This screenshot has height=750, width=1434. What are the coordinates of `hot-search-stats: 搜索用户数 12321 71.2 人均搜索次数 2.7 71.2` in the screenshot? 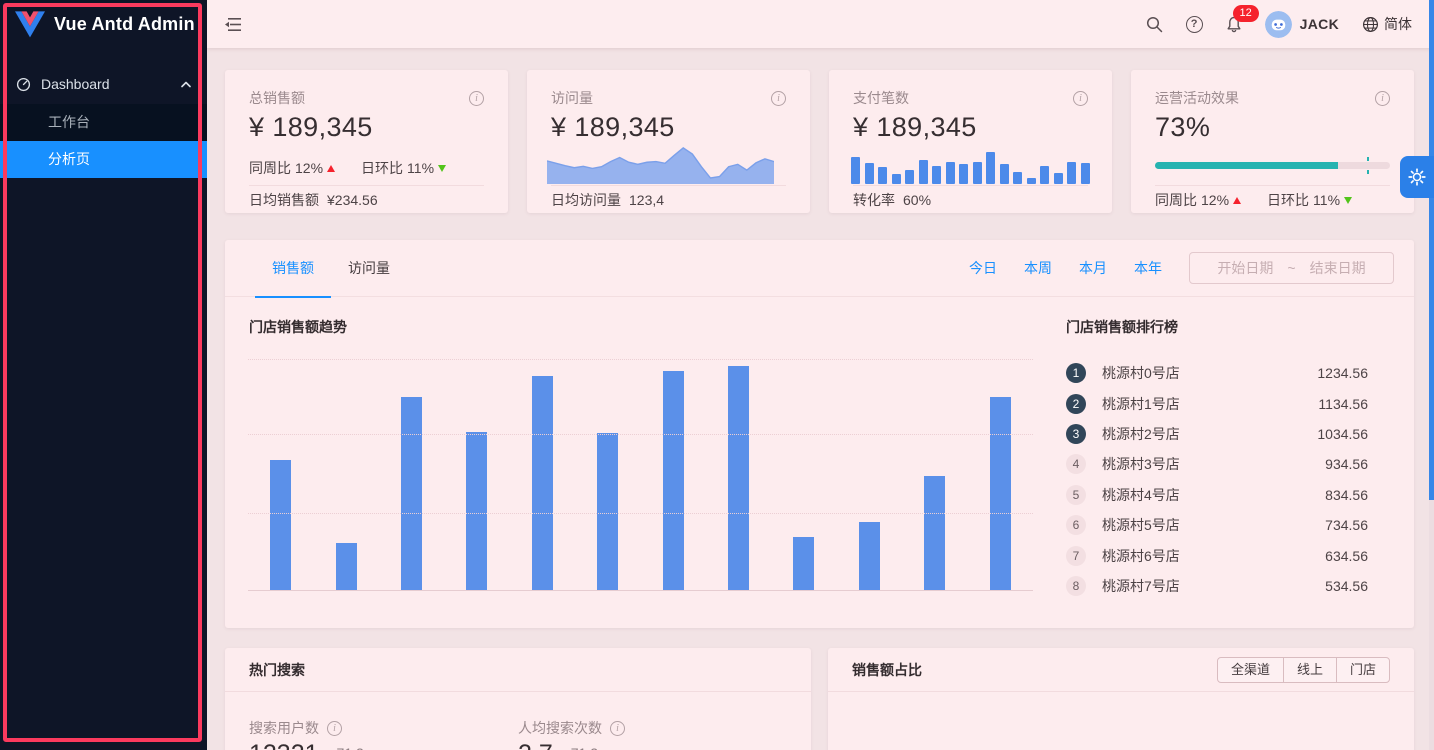 It's located at (518, 721).